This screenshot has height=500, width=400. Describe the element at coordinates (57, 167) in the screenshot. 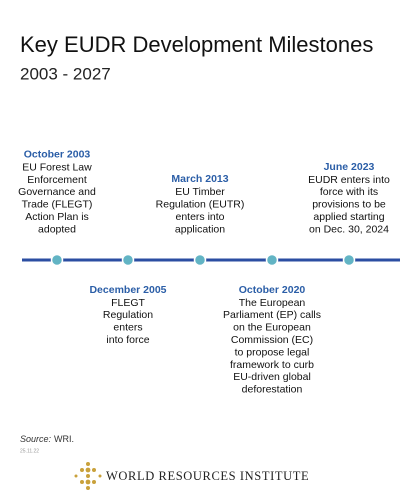

I see `event-text: EU Forest Law` at that location.